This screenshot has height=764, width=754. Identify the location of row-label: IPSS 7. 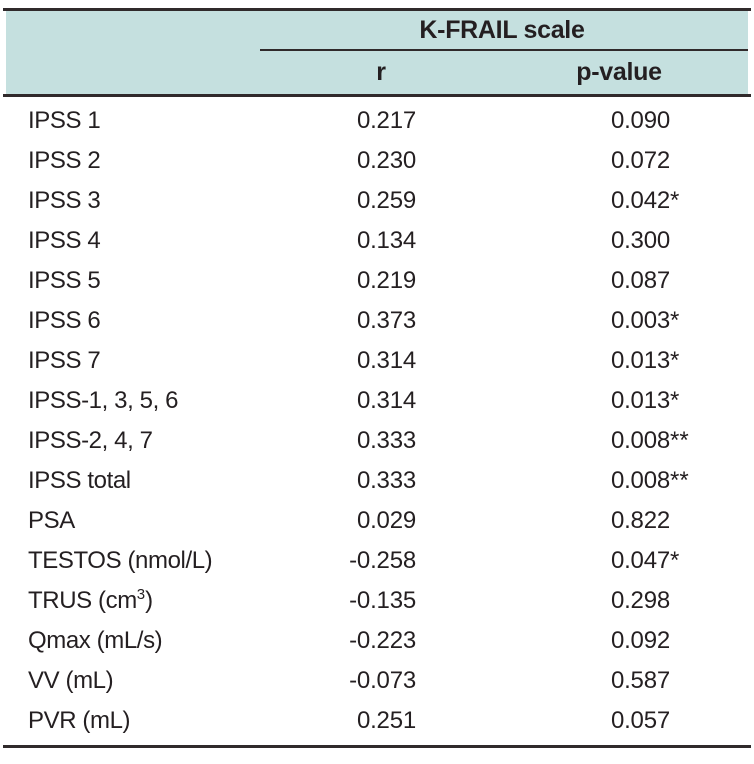
(64, 360).